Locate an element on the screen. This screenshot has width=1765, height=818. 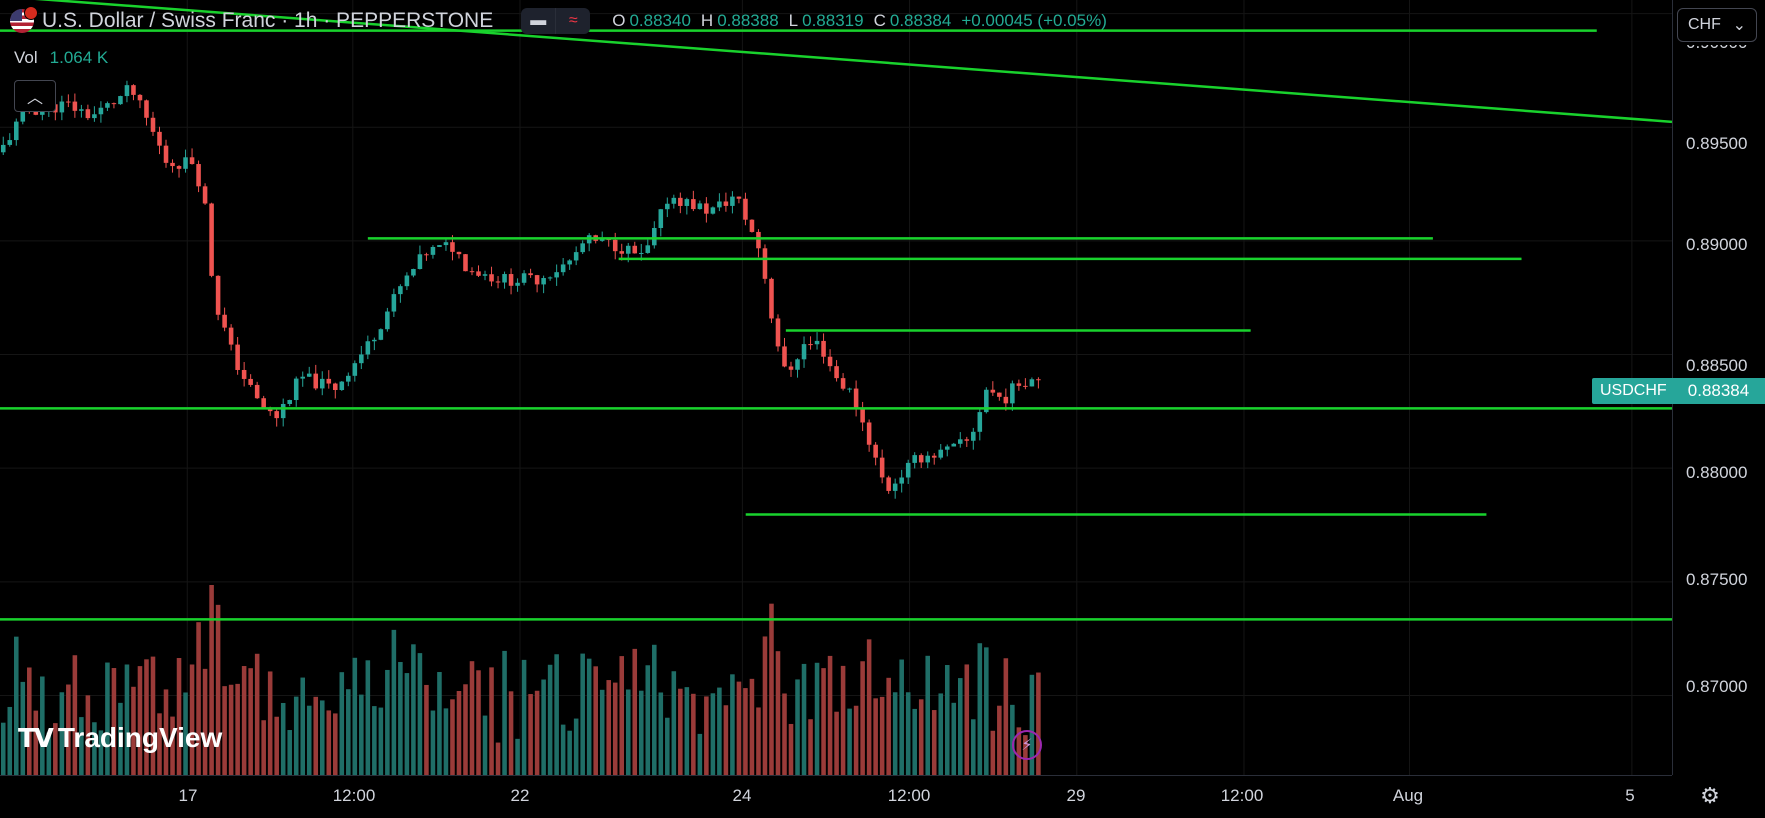
display-toggle-group: ▬ ≈ is located at coordinates (556, 21).